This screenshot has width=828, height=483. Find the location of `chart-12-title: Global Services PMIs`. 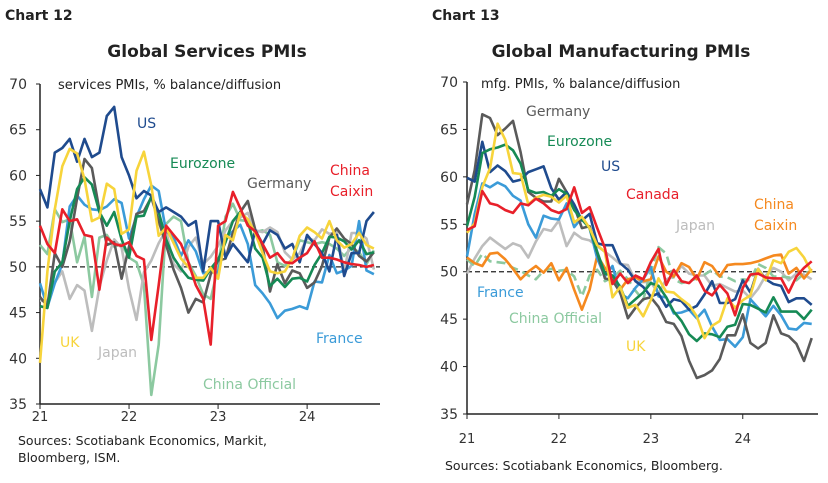

chart-12-title: Global Services PMIs is located at coordinates (207, 52).